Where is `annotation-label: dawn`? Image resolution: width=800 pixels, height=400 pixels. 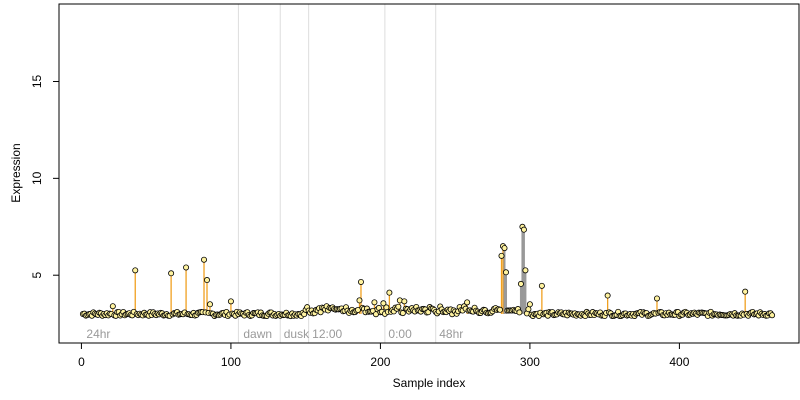 annotation-label: dawn is located at coordinates (257, 334).